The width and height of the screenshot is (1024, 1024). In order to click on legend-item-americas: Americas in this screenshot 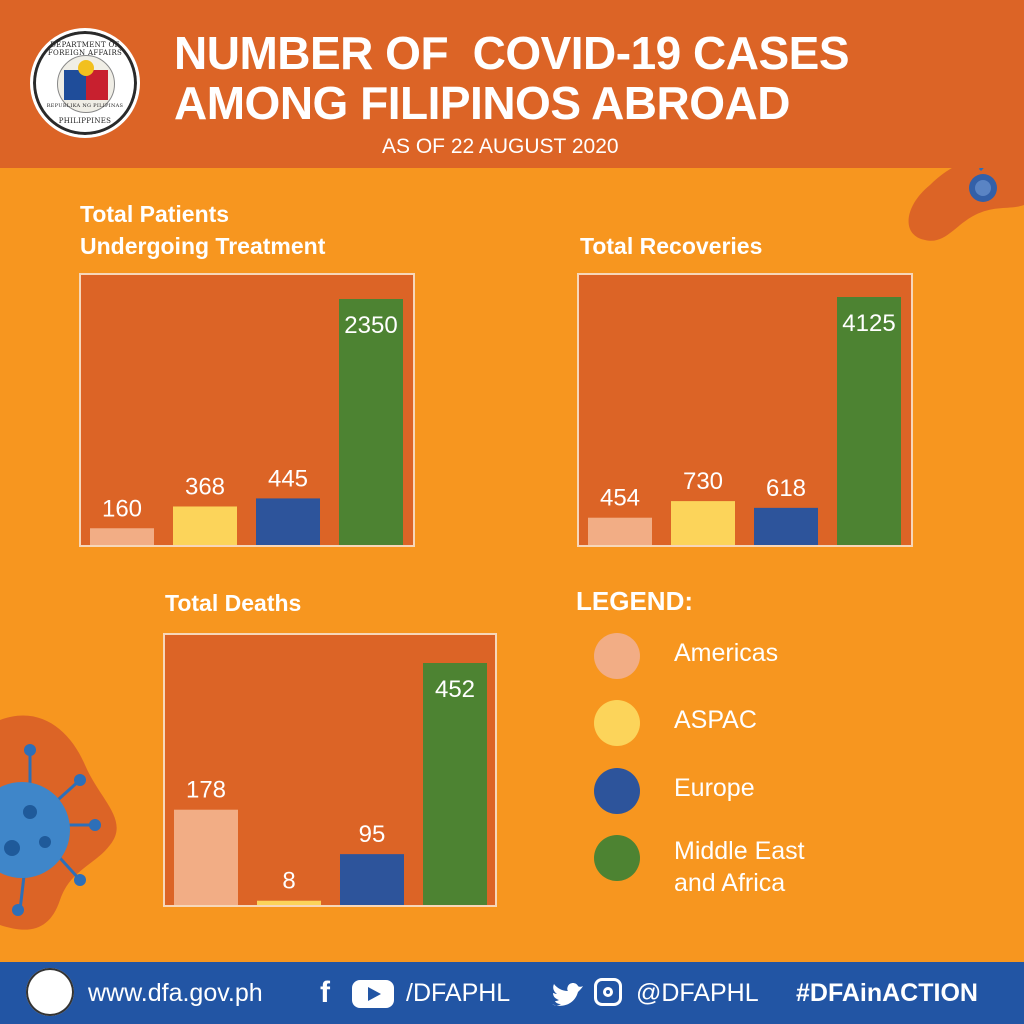, I will do `click(744, 658)`.